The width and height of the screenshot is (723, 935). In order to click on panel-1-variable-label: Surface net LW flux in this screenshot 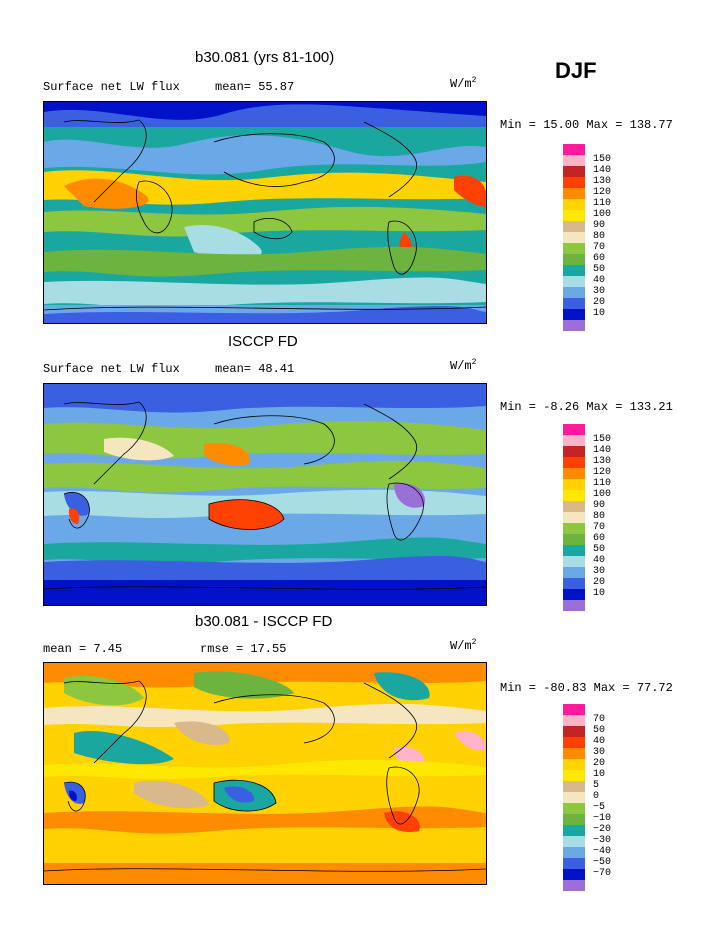, I will do `click(111, 87)`.